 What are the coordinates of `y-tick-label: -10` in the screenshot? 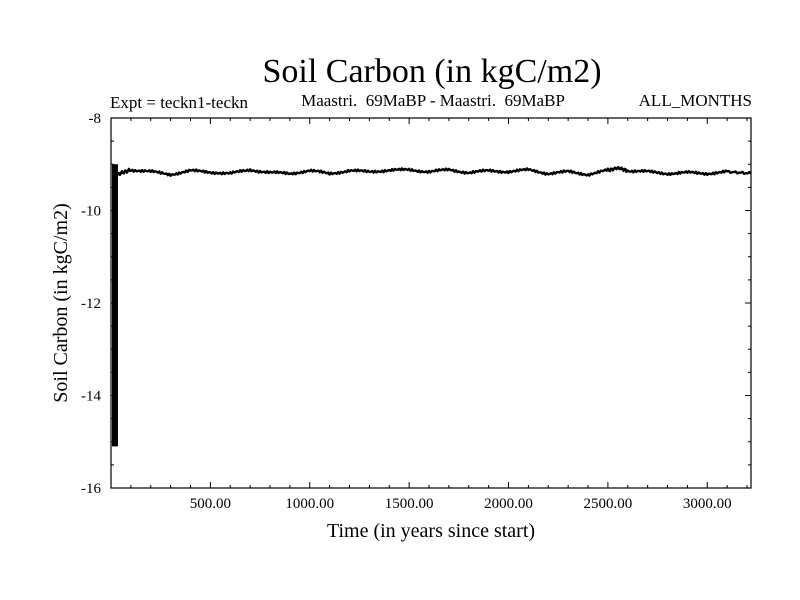 It's located at (91, 212).